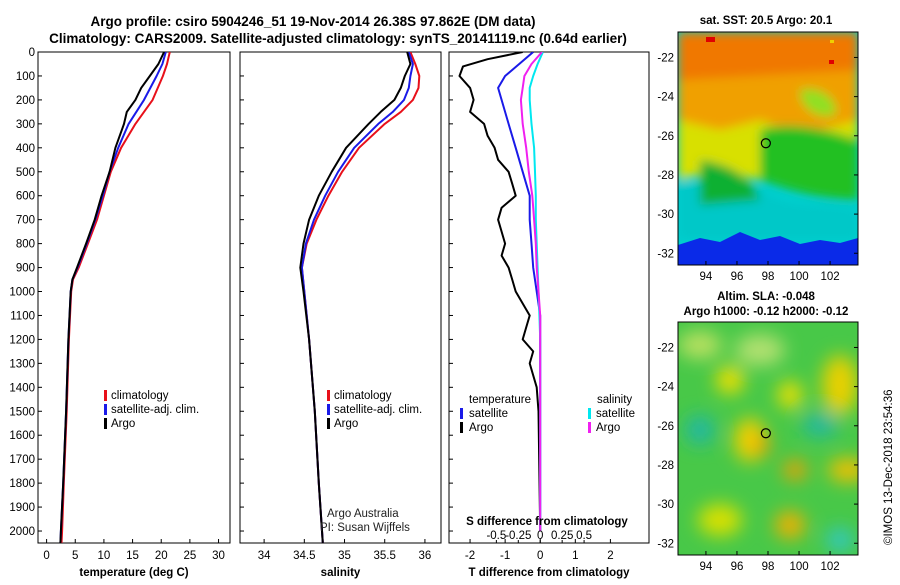  I want to click on s-tick-label: 0.25, so click(562, 536).